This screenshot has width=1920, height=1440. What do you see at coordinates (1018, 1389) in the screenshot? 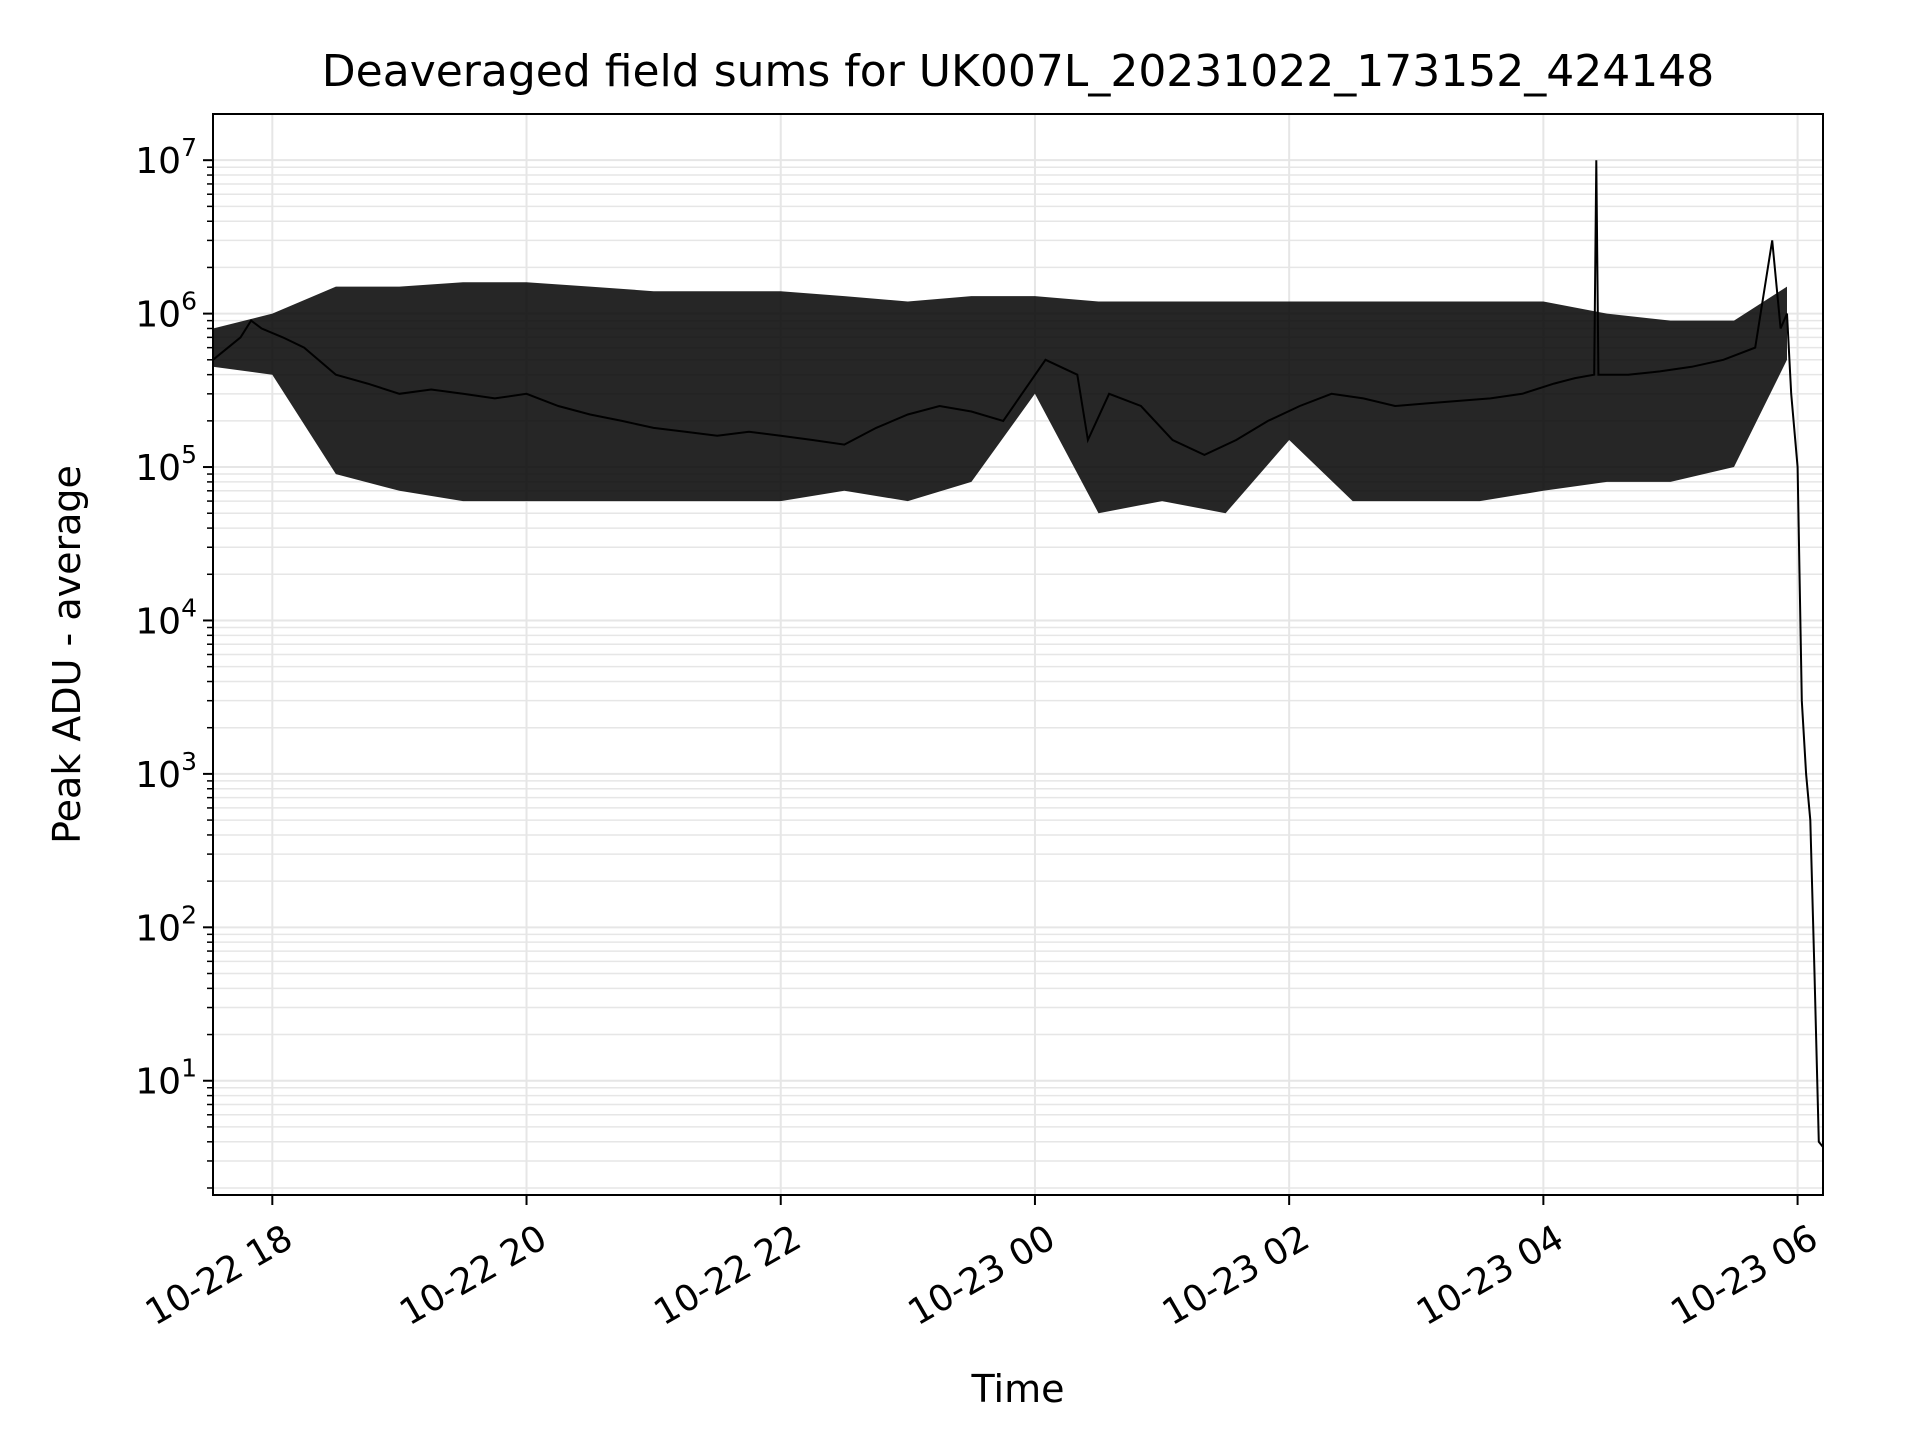
I see `x-axis-label: Time` at bounding box center [1018, 1389].